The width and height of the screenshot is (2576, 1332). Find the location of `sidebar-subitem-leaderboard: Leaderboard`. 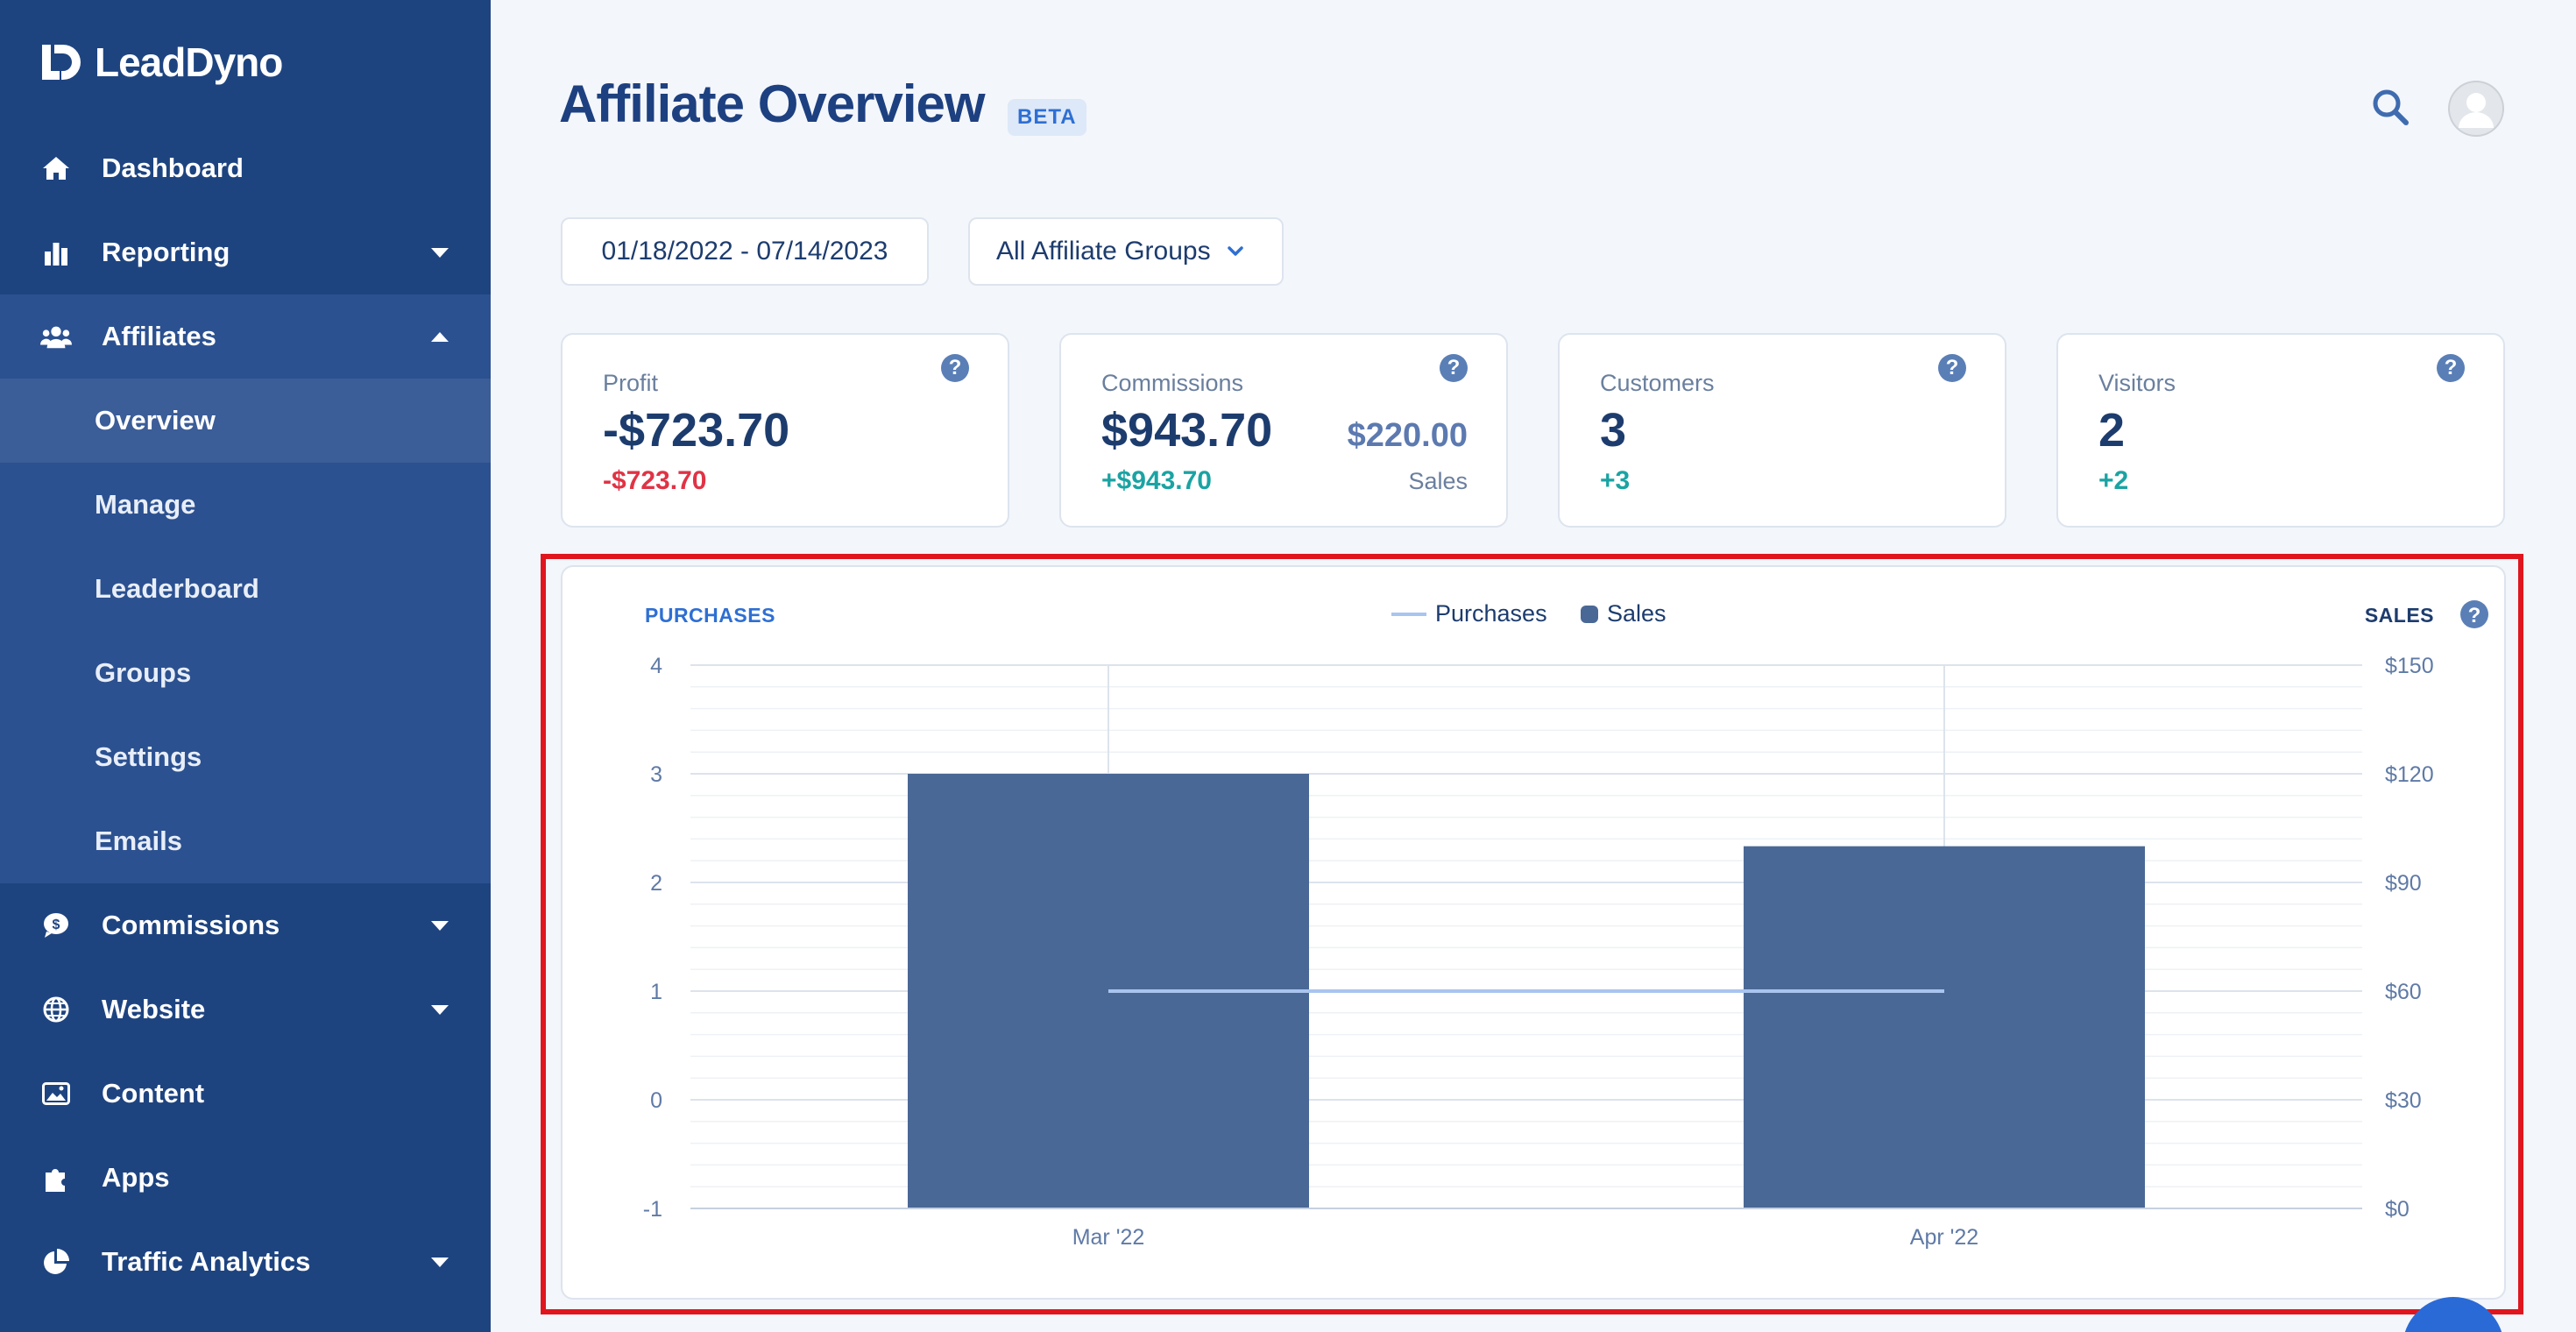

sidebar-subitem-leaderboard: Leaderboard is located at coordinates (177, 588).